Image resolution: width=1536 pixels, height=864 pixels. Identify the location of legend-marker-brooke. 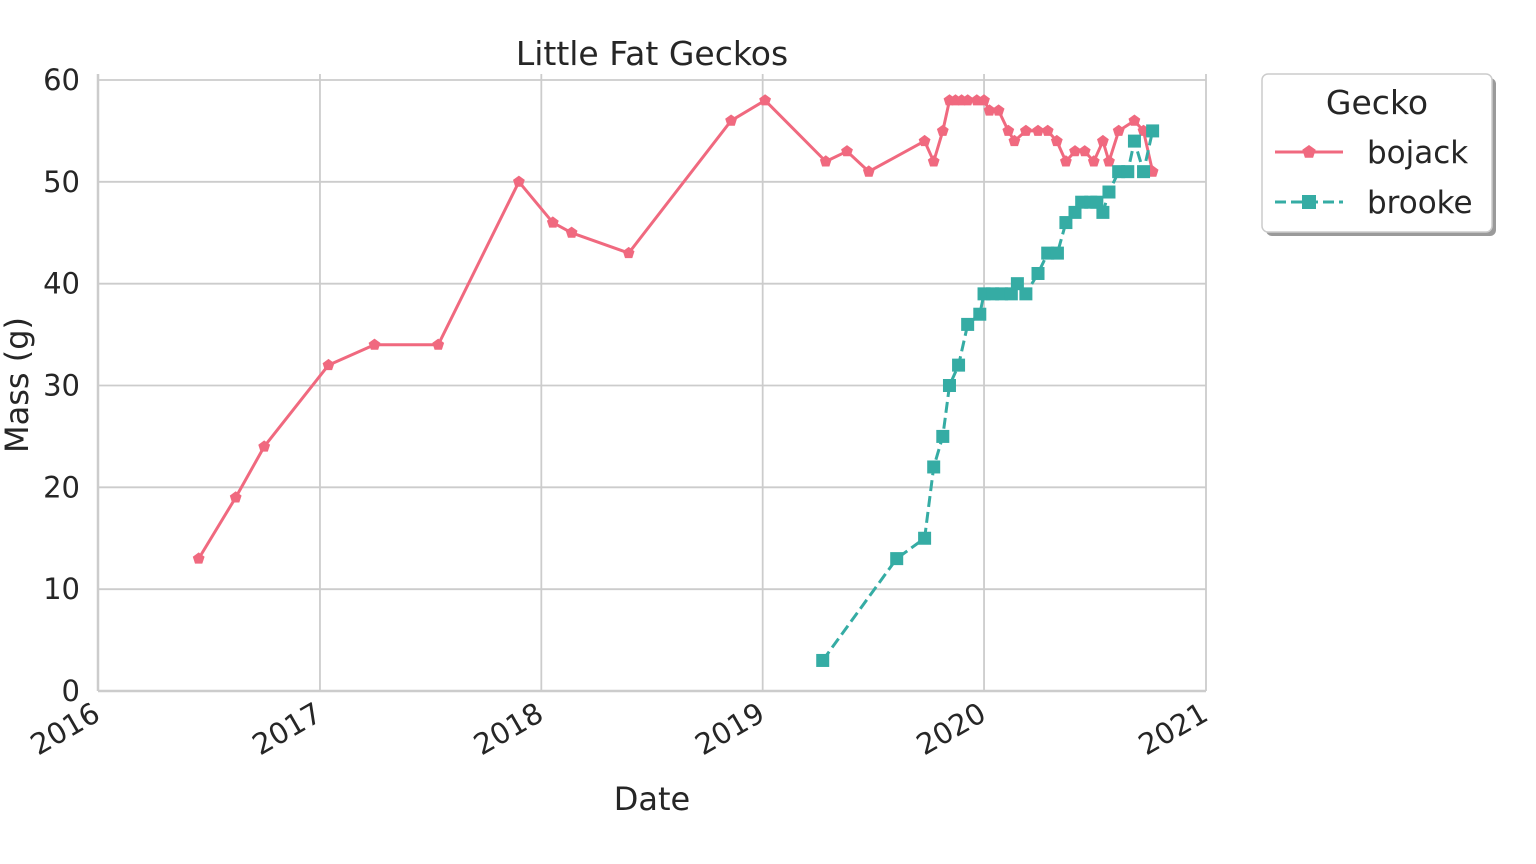
(1309, 202).